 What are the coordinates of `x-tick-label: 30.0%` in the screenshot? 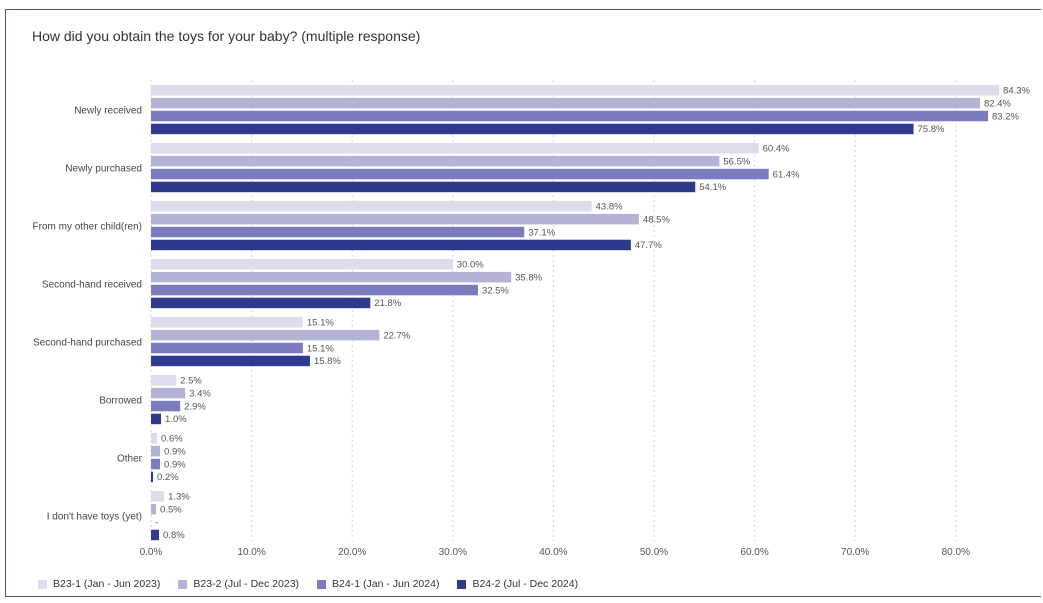 It's located at (453, 552).